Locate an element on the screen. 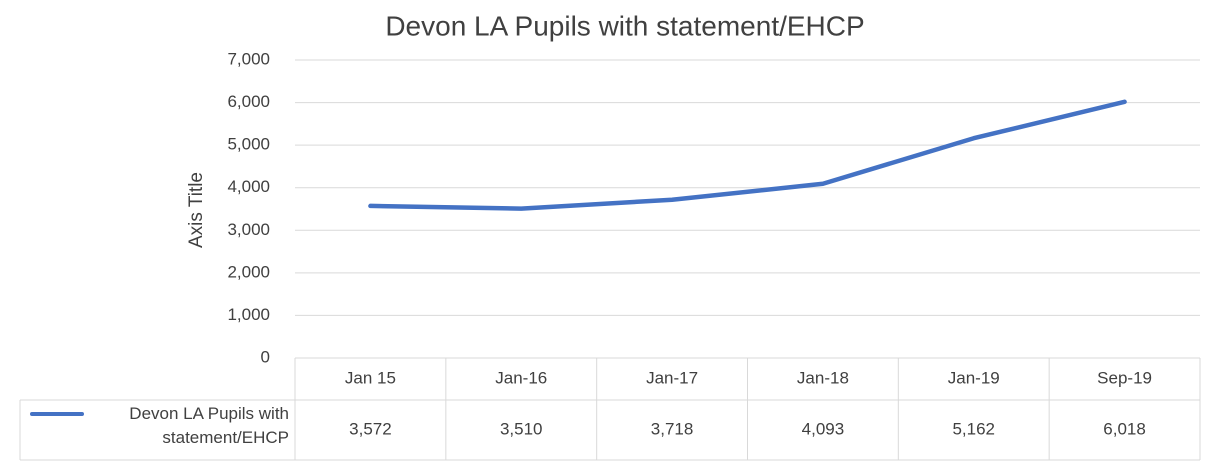 The height and width of the screenshot is (461, 1207). table-value: 3,510 is located at coordinates (521, 428).